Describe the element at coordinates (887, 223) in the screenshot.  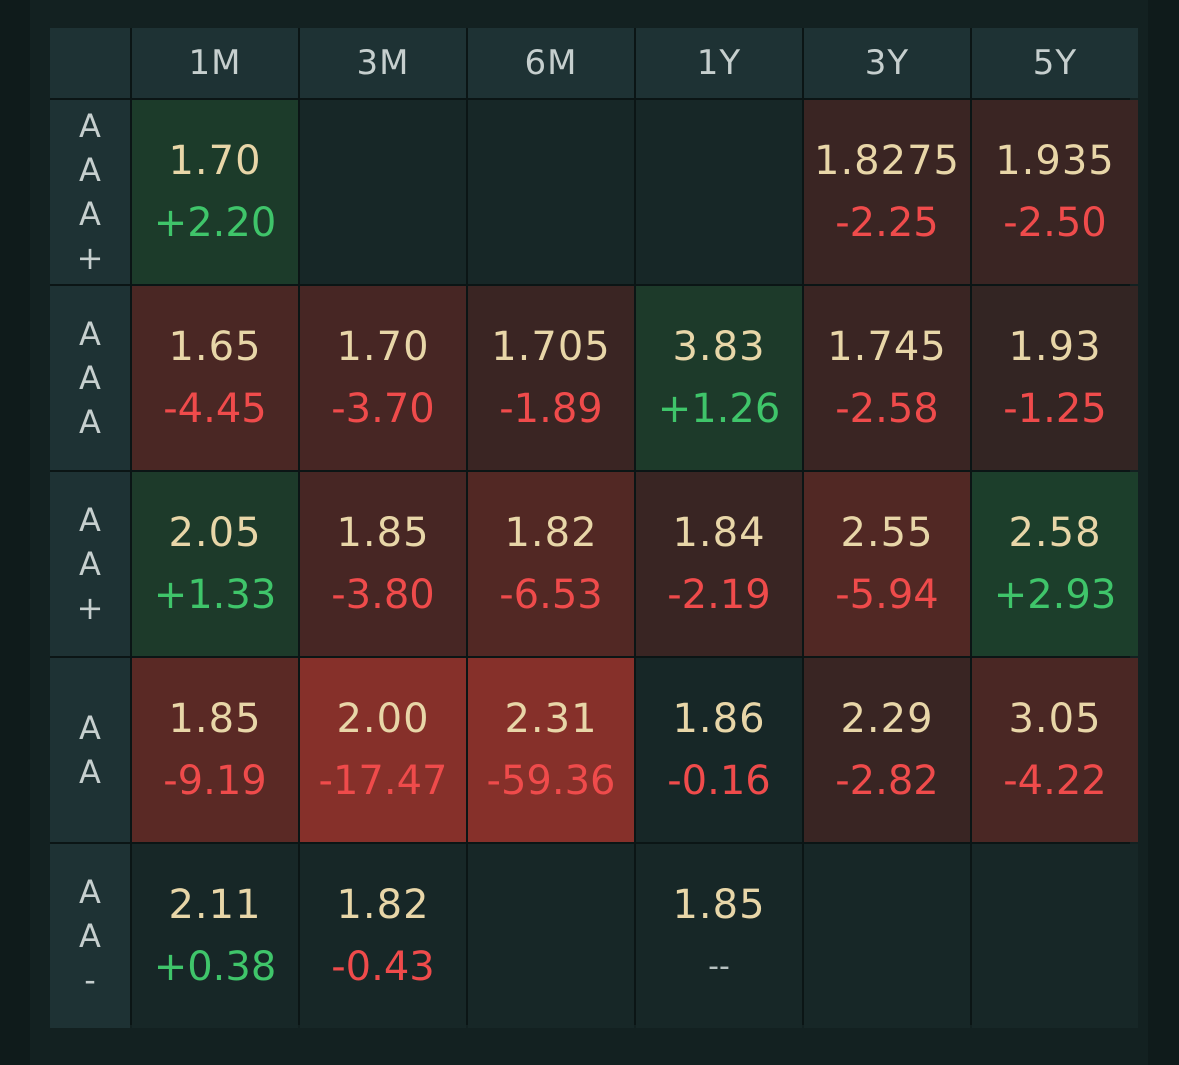
I see `rate-change: -2.25` at that location.